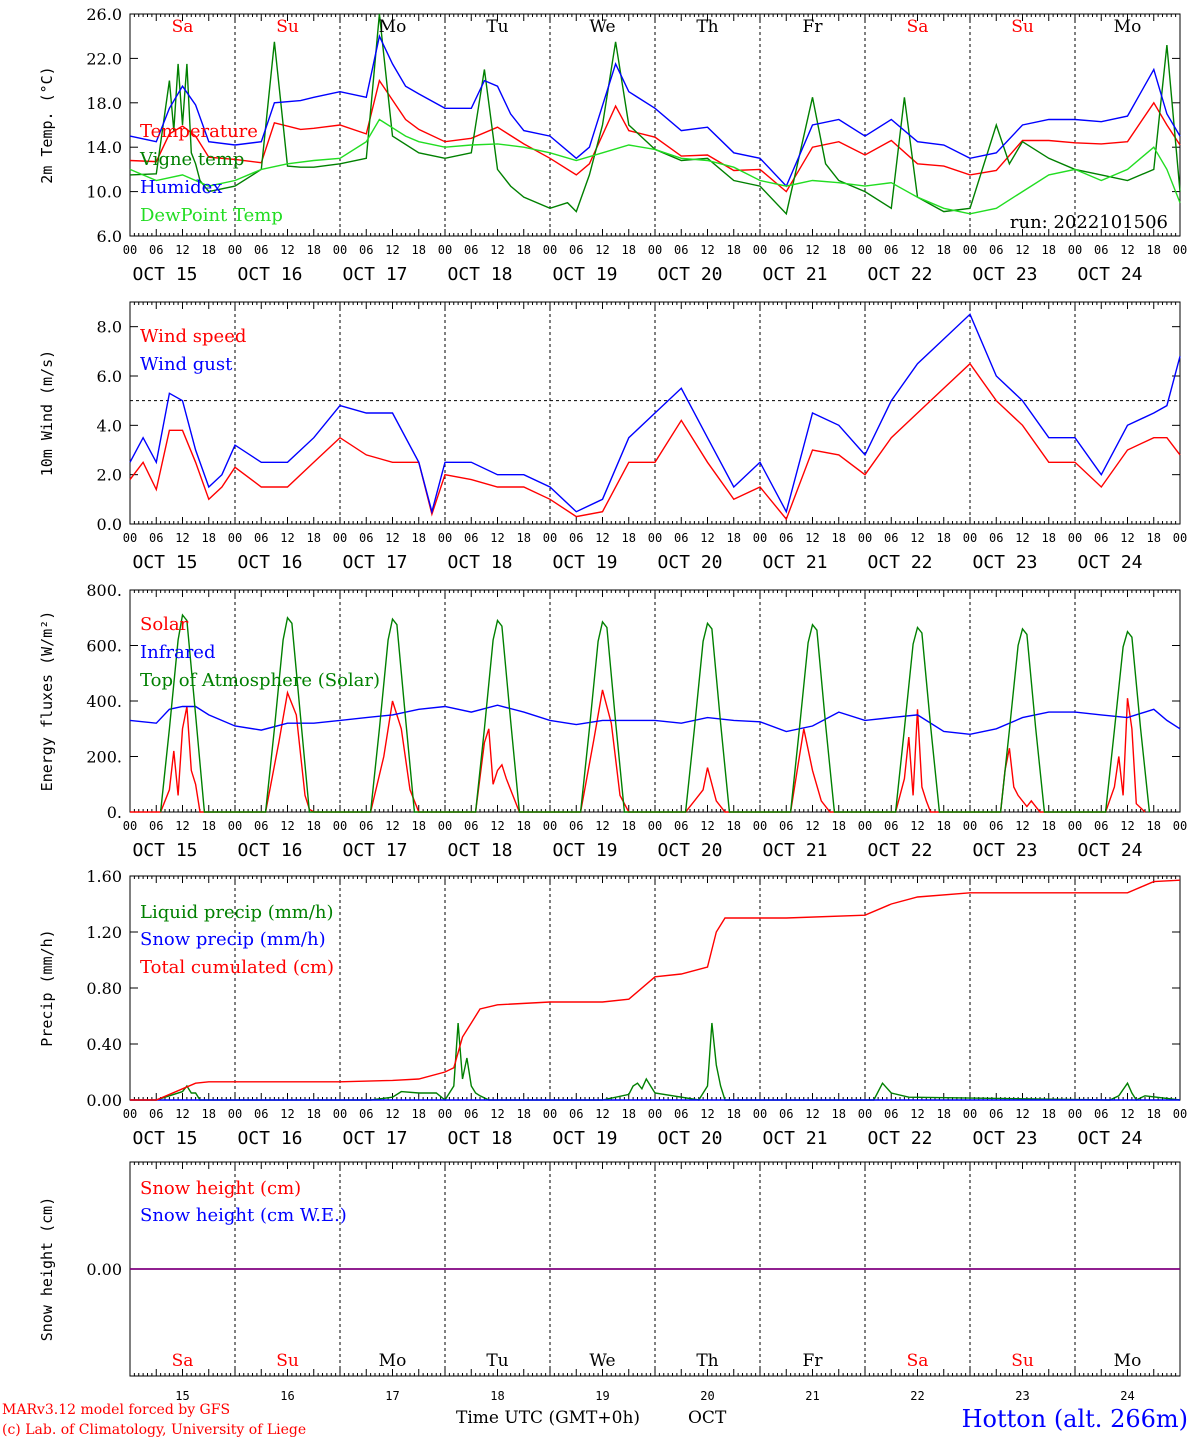  Describe the element at coordinates (707, 1396) in the screenshot. I see `day-number-label: 20` at that location.